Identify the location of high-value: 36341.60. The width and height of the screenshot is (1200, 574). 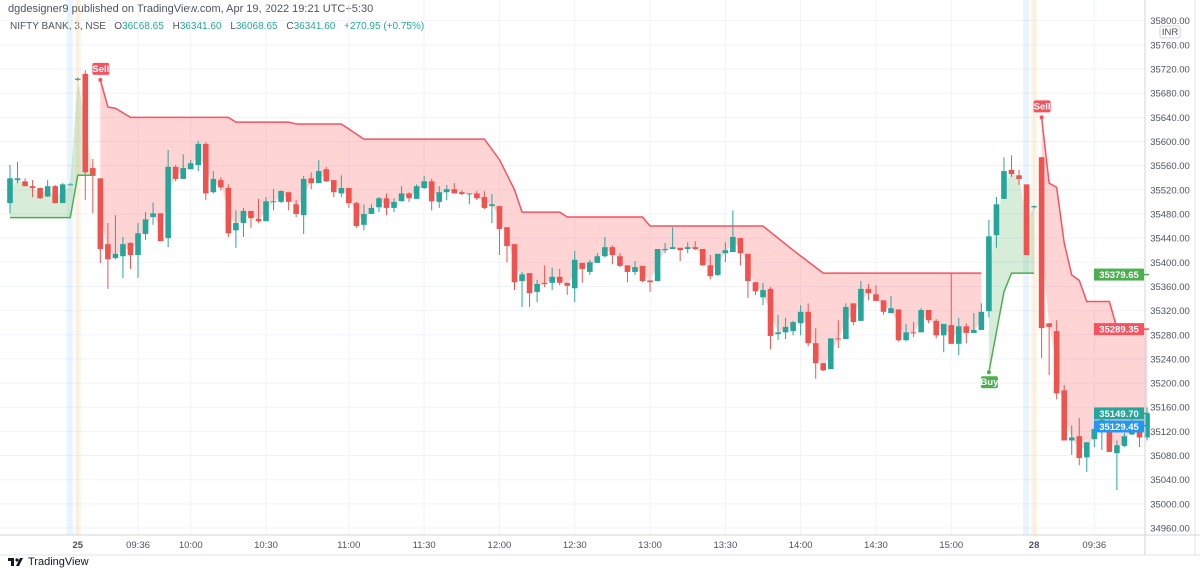
(200, 26).